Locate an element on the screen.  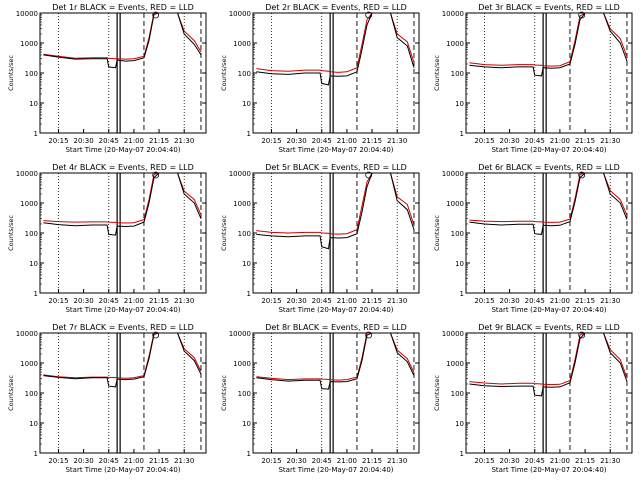
panel-title: Det 4r BLACK = Events, RED = LLD is located at coordinates (123, 167).